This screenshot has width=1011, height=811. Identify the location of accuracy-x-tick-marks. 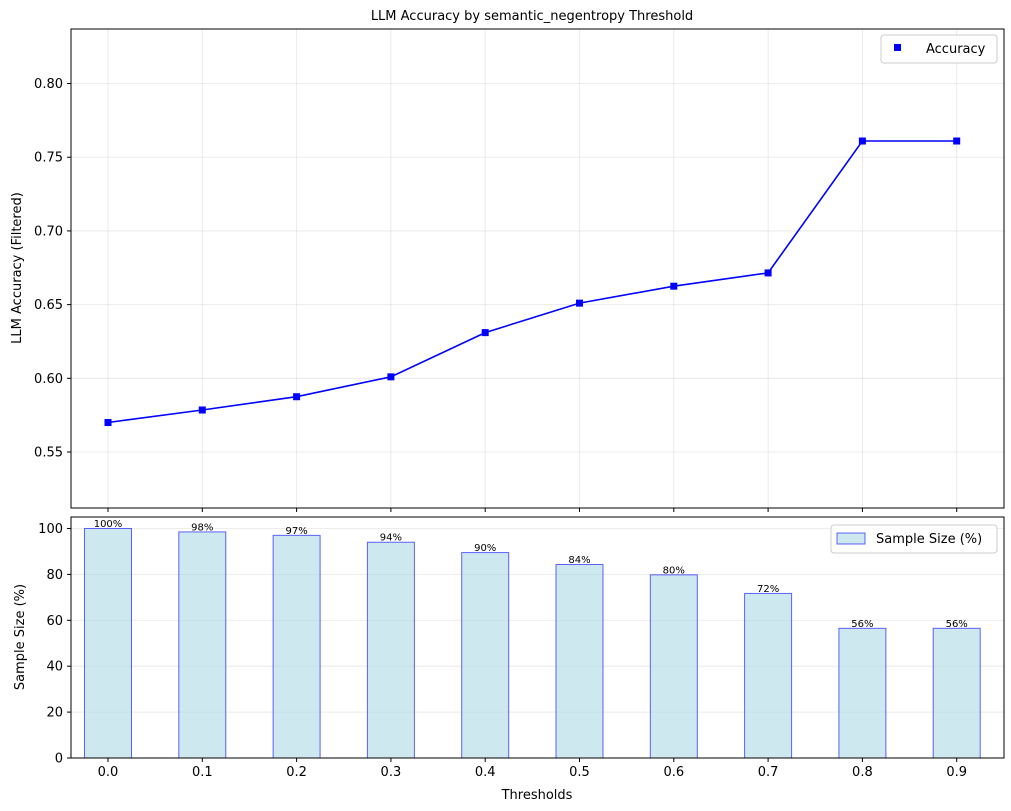
(532, 510).